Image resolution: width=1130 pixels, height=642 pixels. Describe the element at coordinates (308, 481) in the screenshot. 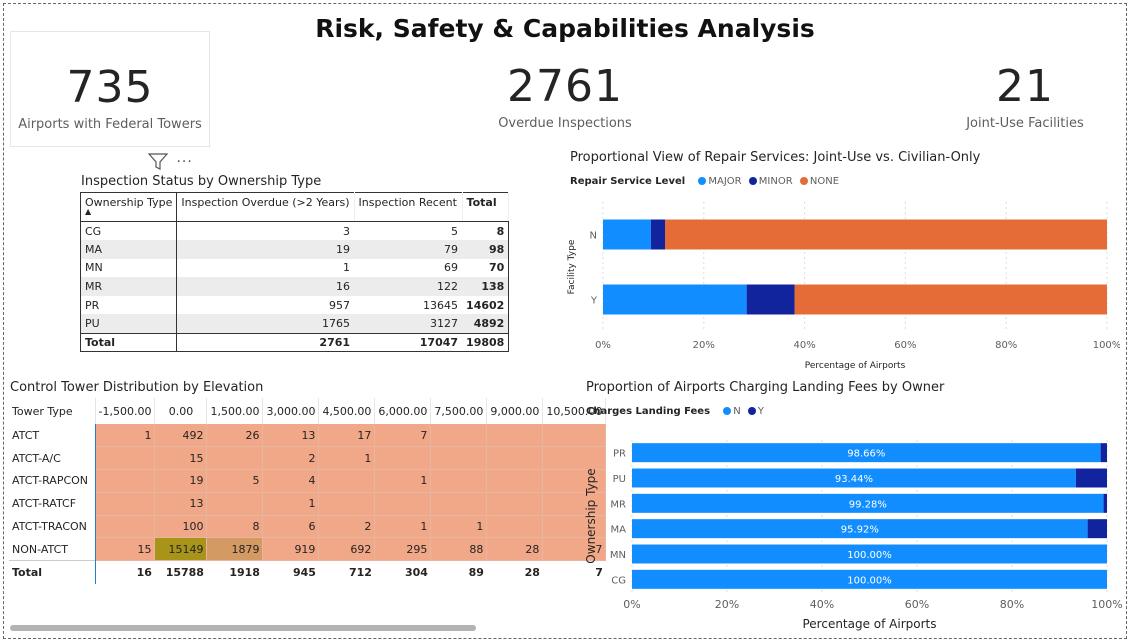

I see `matrix-row: ATCT-RAPCON 19 5 4 1` at that location.